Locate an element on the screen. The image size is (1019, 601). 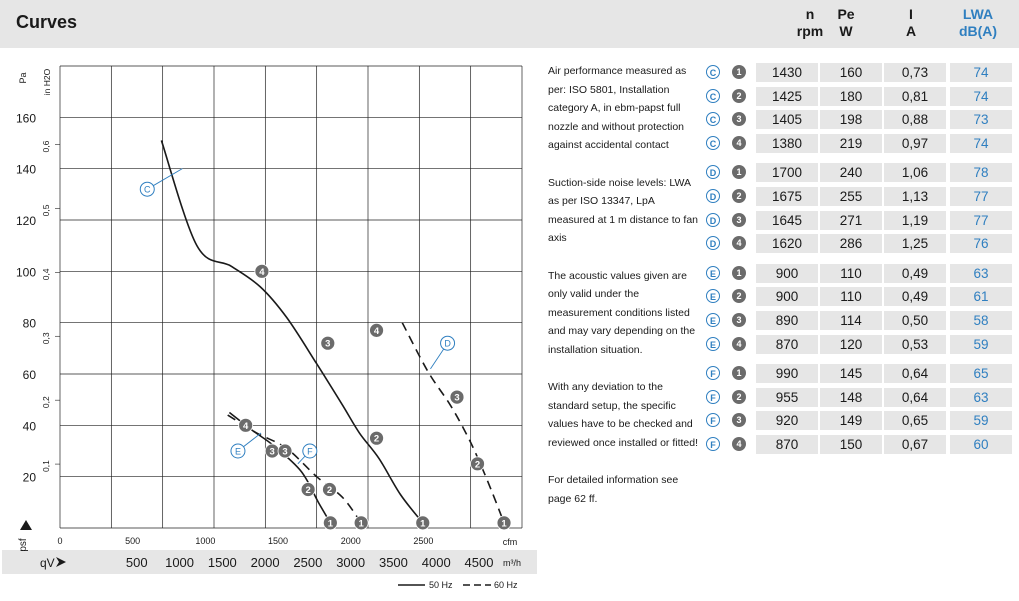
table-cell-pe: 160 is located at coordinates (851, 72).